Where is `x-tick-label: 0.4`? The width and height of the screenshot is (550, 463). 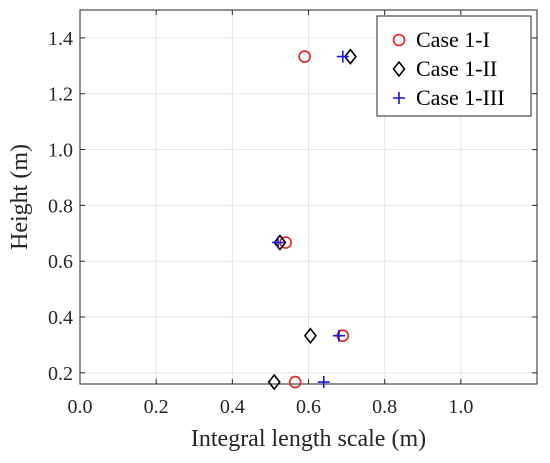
x-tick-label: 0.4 is located at coordinates (232, 407).